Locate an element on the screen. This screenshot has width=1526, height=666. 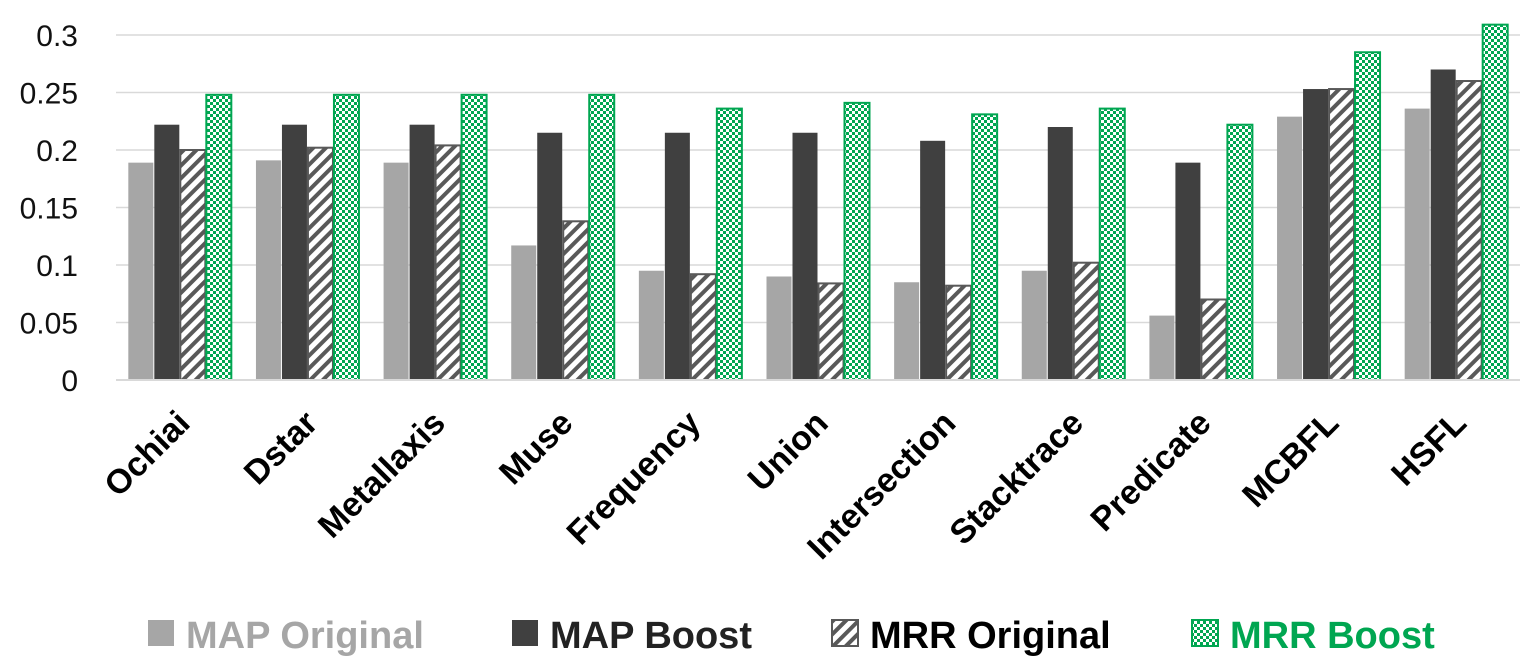
legend-label: MRR Boost is located at coordinates (1332, 636).